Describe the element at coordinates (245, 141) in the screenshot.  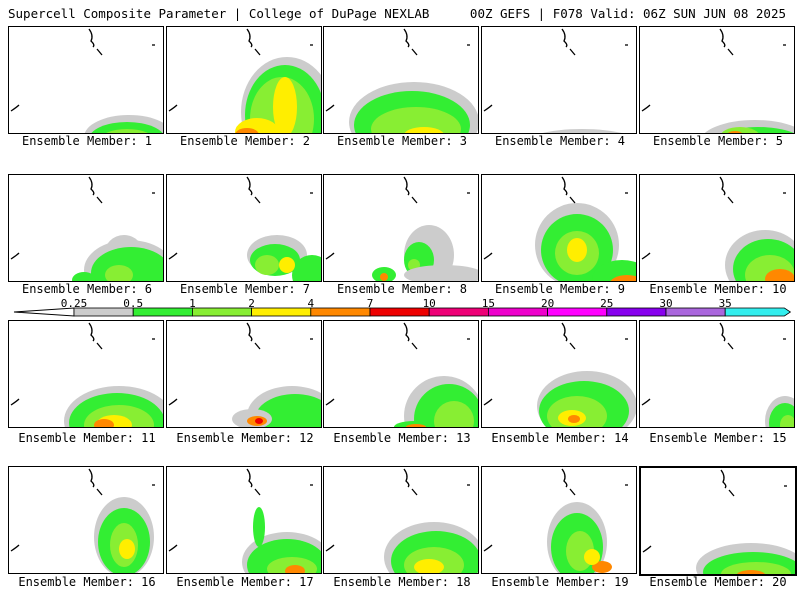
I see `ensemble-member-label: Ensemble Member: 2` at that location.